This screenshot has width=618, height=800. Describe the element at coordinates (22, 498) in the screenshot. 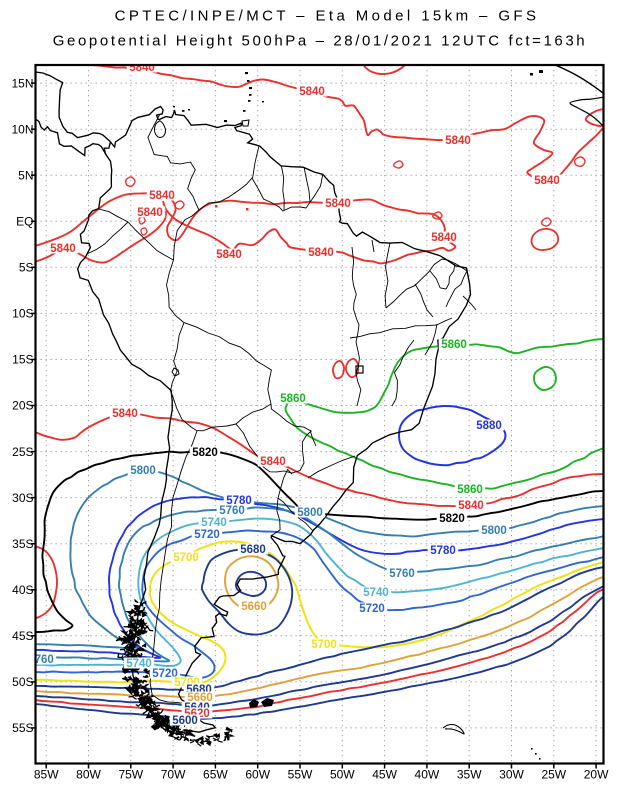

I see `svg-text: 30S` at that location.